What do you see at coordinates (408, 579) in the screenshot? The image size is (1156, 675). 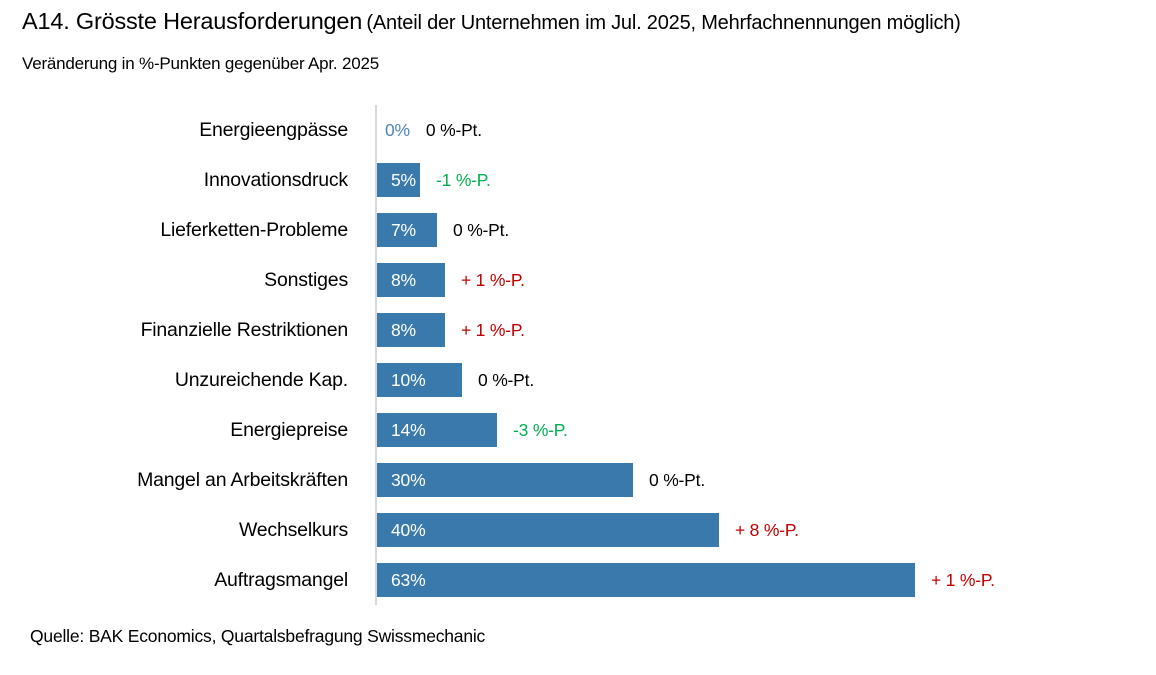 I see `bar-value-label: 63%` at bounding box center [408, 579].